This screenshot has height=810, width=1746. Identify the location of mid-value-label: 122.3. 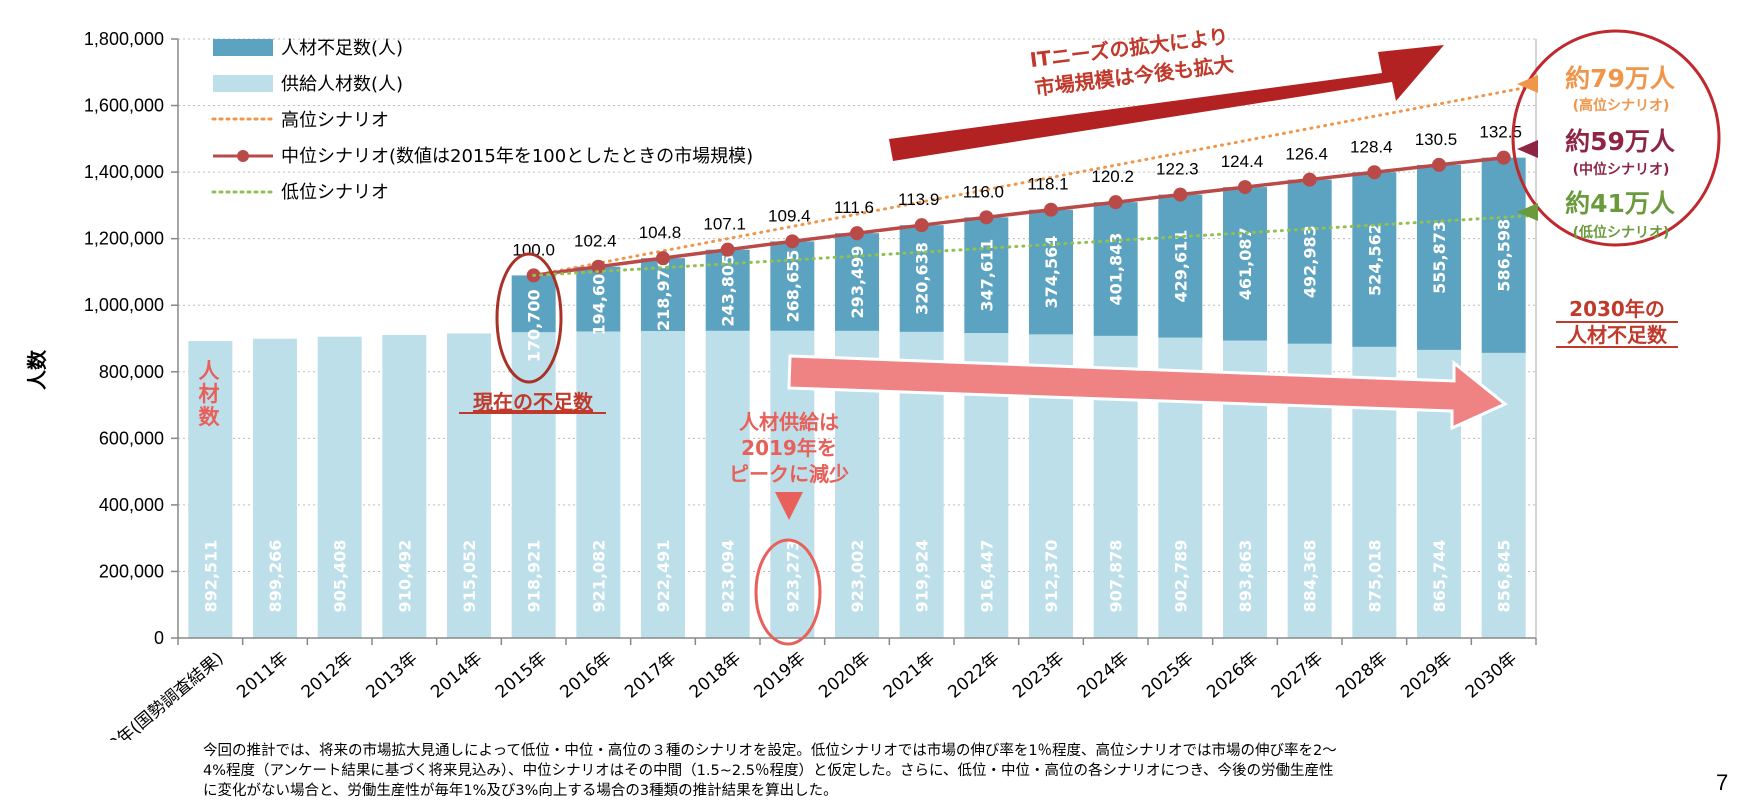
(1177, 169).